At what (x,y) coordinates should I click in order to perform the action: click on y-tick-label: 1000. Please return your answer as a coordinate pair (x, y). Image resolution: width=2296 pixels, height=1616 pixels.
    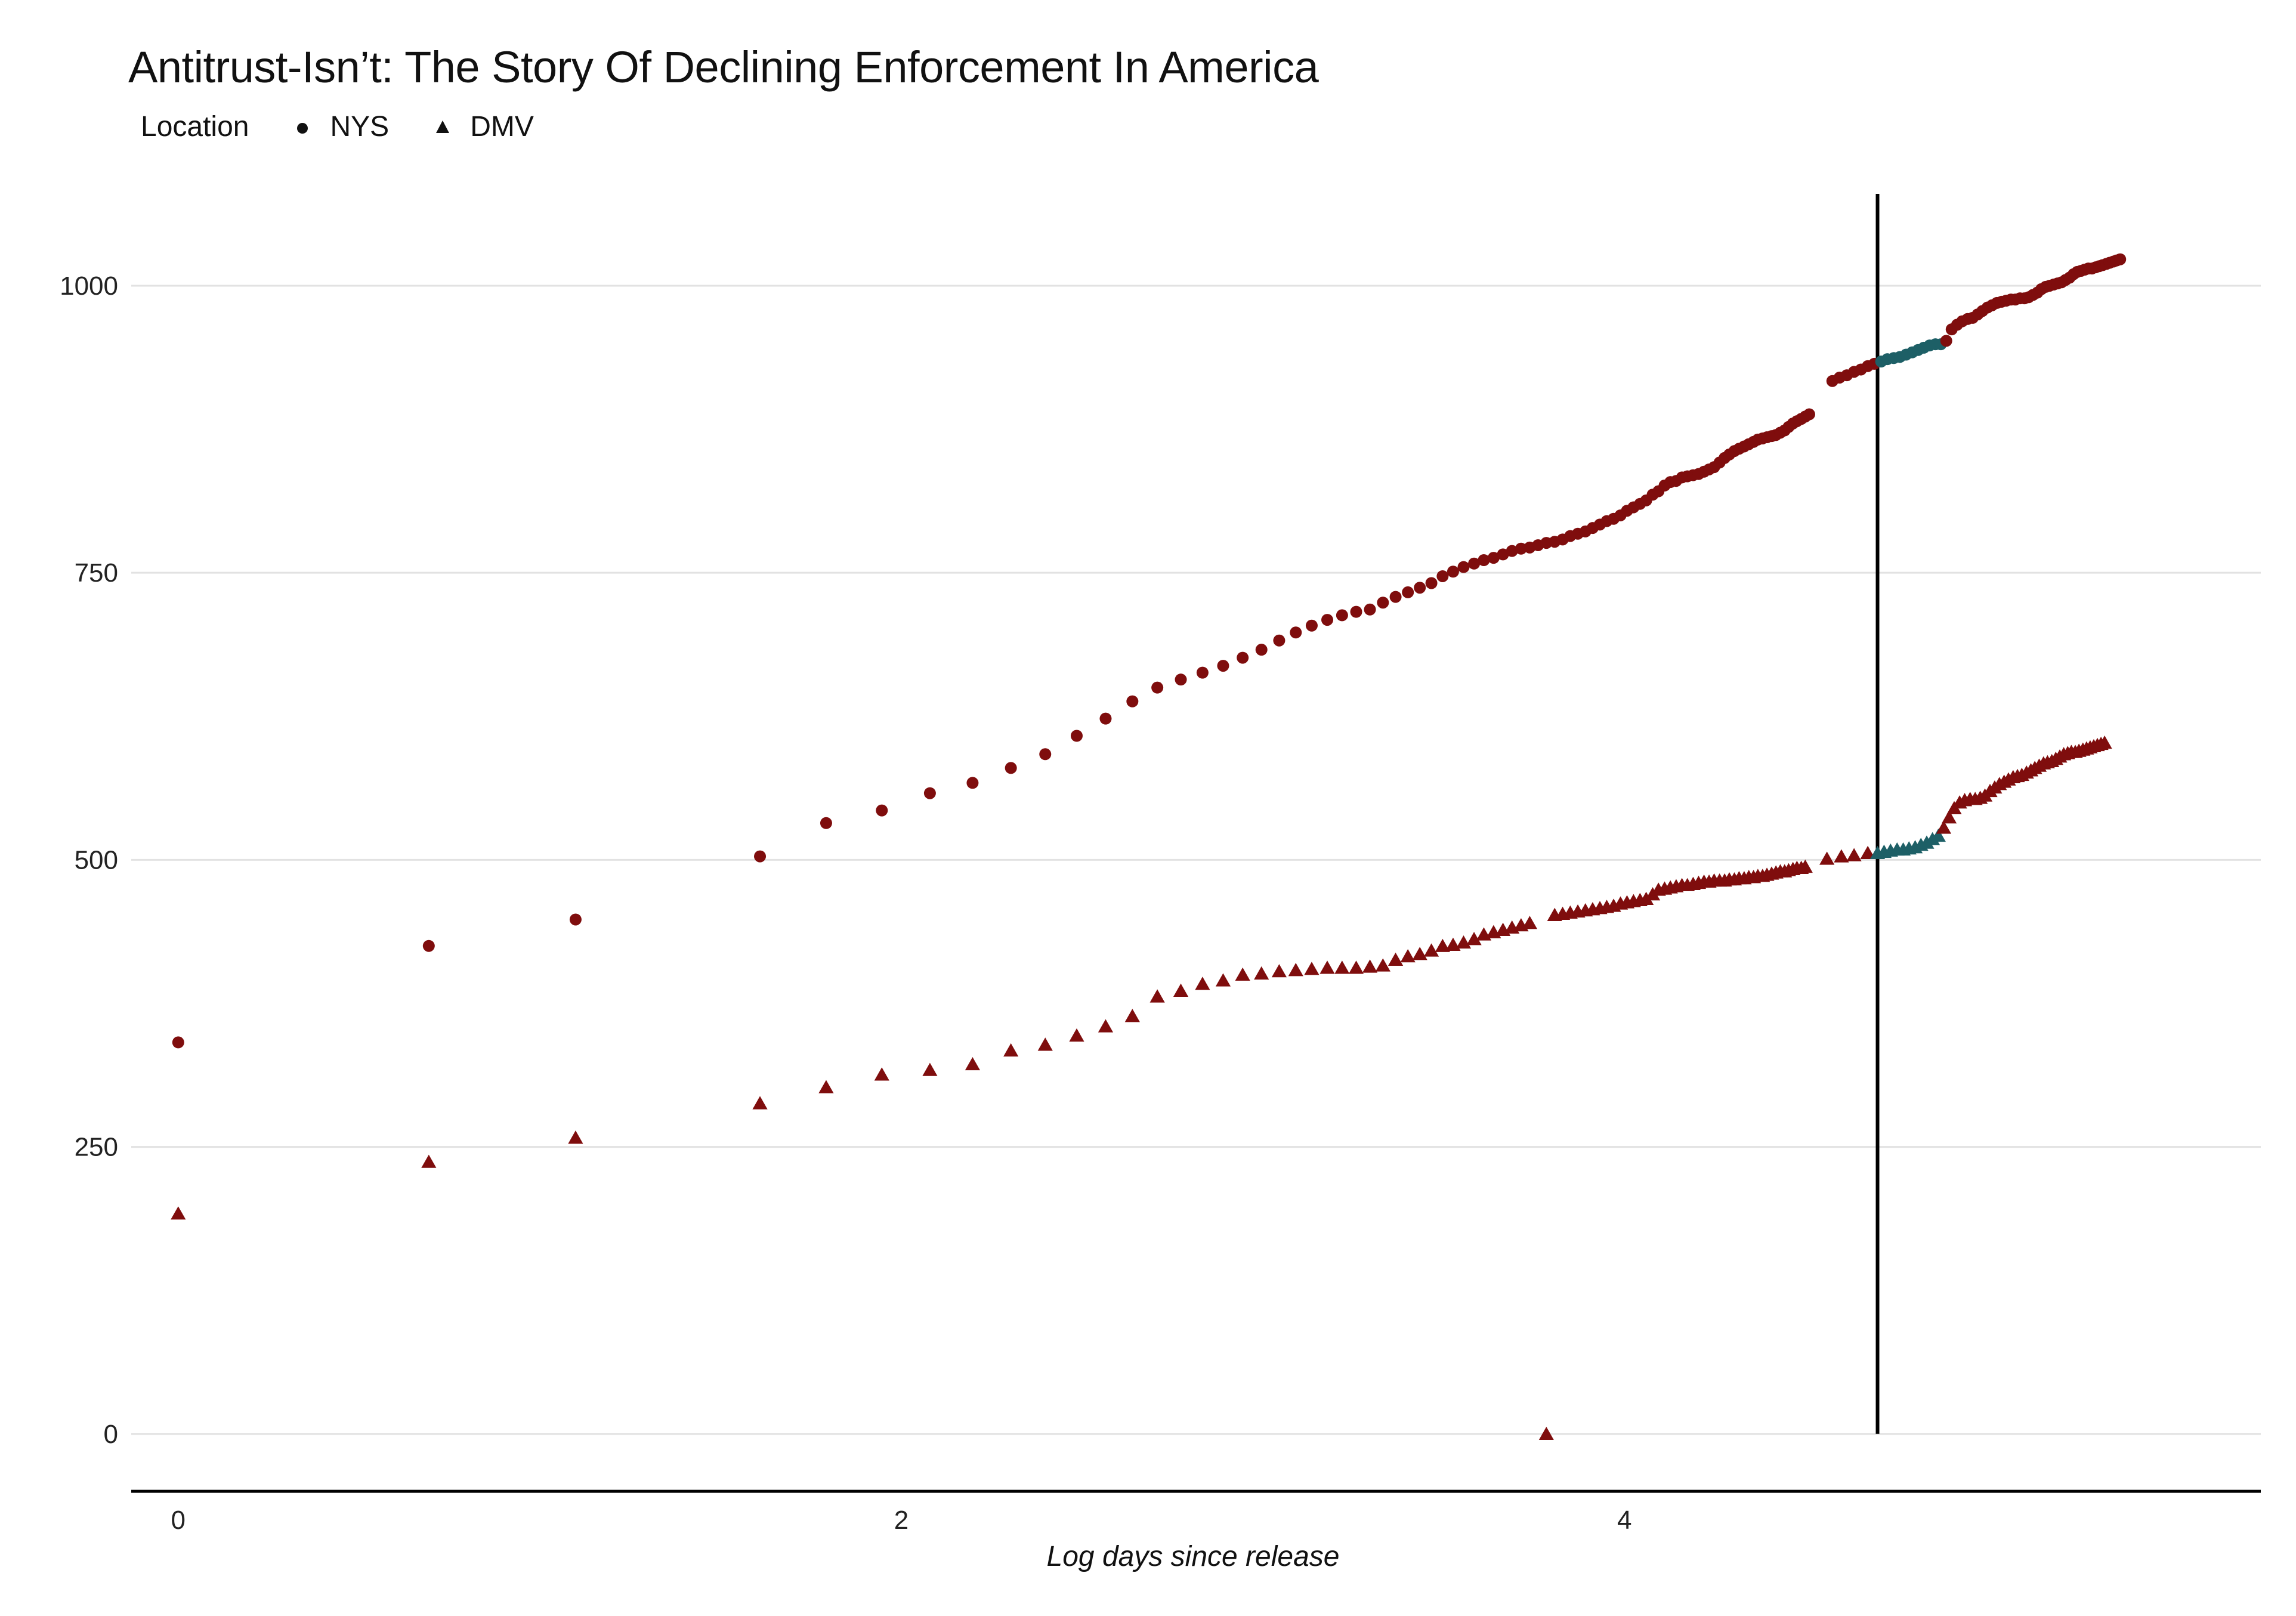
    Looking at the image, I should click on (89, 286).